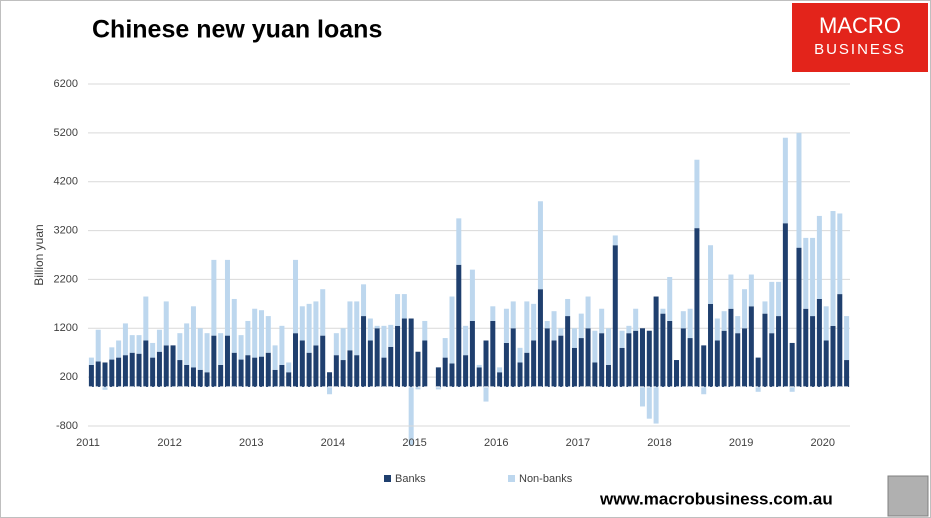  What do you see at coordinates (496, 443) in the screenshot?
I see `x-tick-label: 2016` at bounding box center [496, 443].